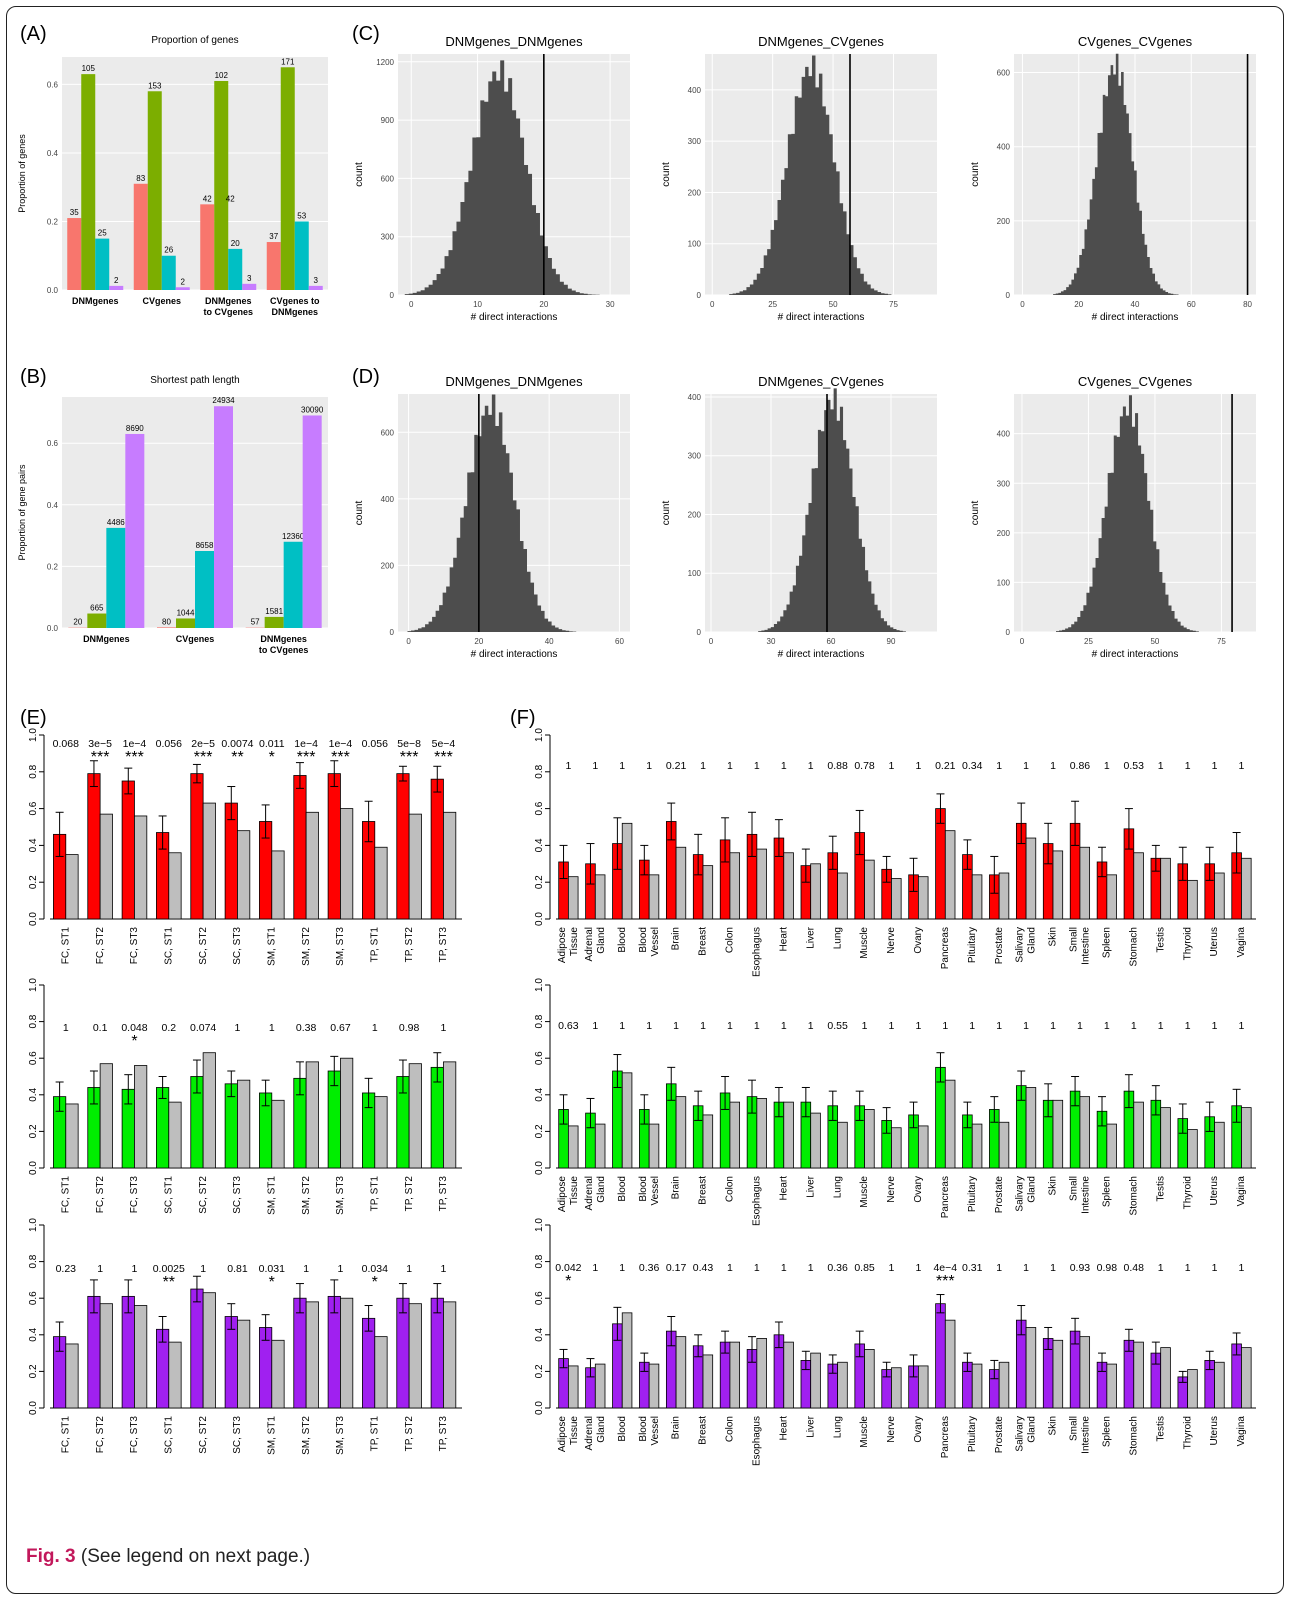  What do you see at coordinates (203, 1028) in the screenshot?
I see `p-value-label: 0.074` at bounding box center [203, 1028].